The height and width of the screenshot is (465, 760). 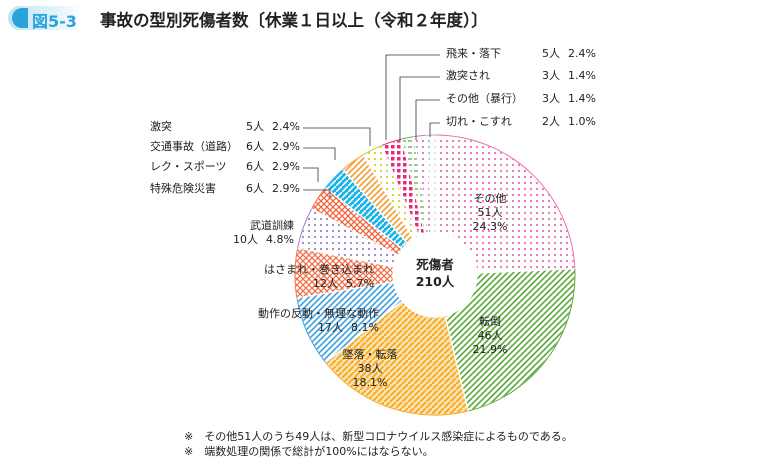 I want to click on slice-value: 12人, so click(x=326, y=283).